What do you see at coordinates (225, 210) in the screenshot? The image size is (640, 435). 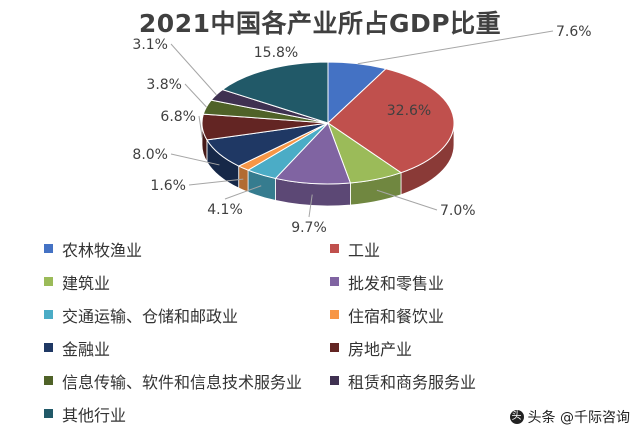 I see `slice-label-4: 4.1%` at bounding box center [225, 210].